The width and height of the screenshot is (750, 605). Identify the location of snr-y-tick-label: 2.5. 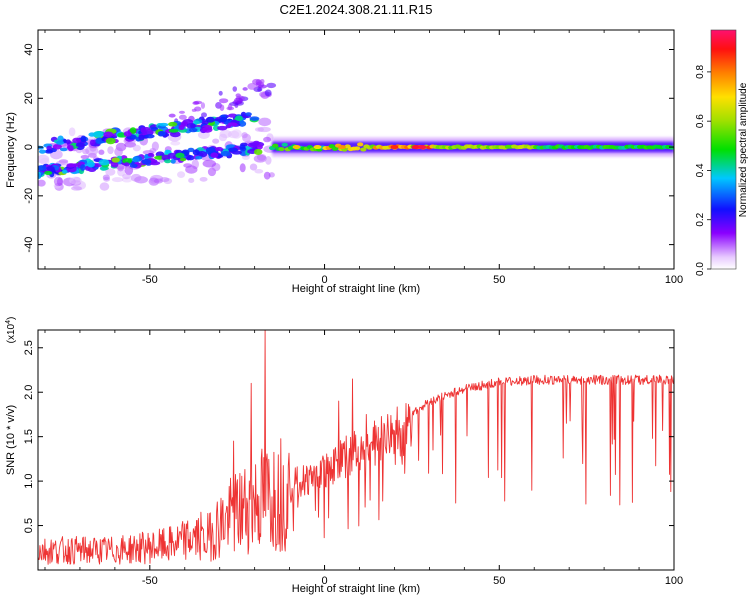
(29, 347).